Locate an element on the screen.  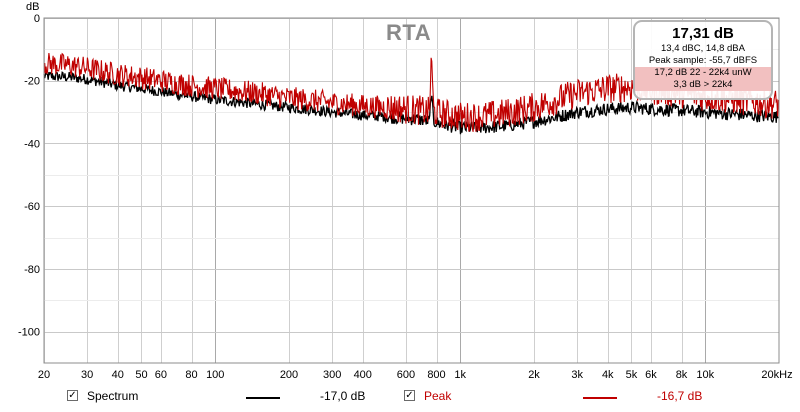
x-tick-label: 6k is located at coordinates (651, 375).